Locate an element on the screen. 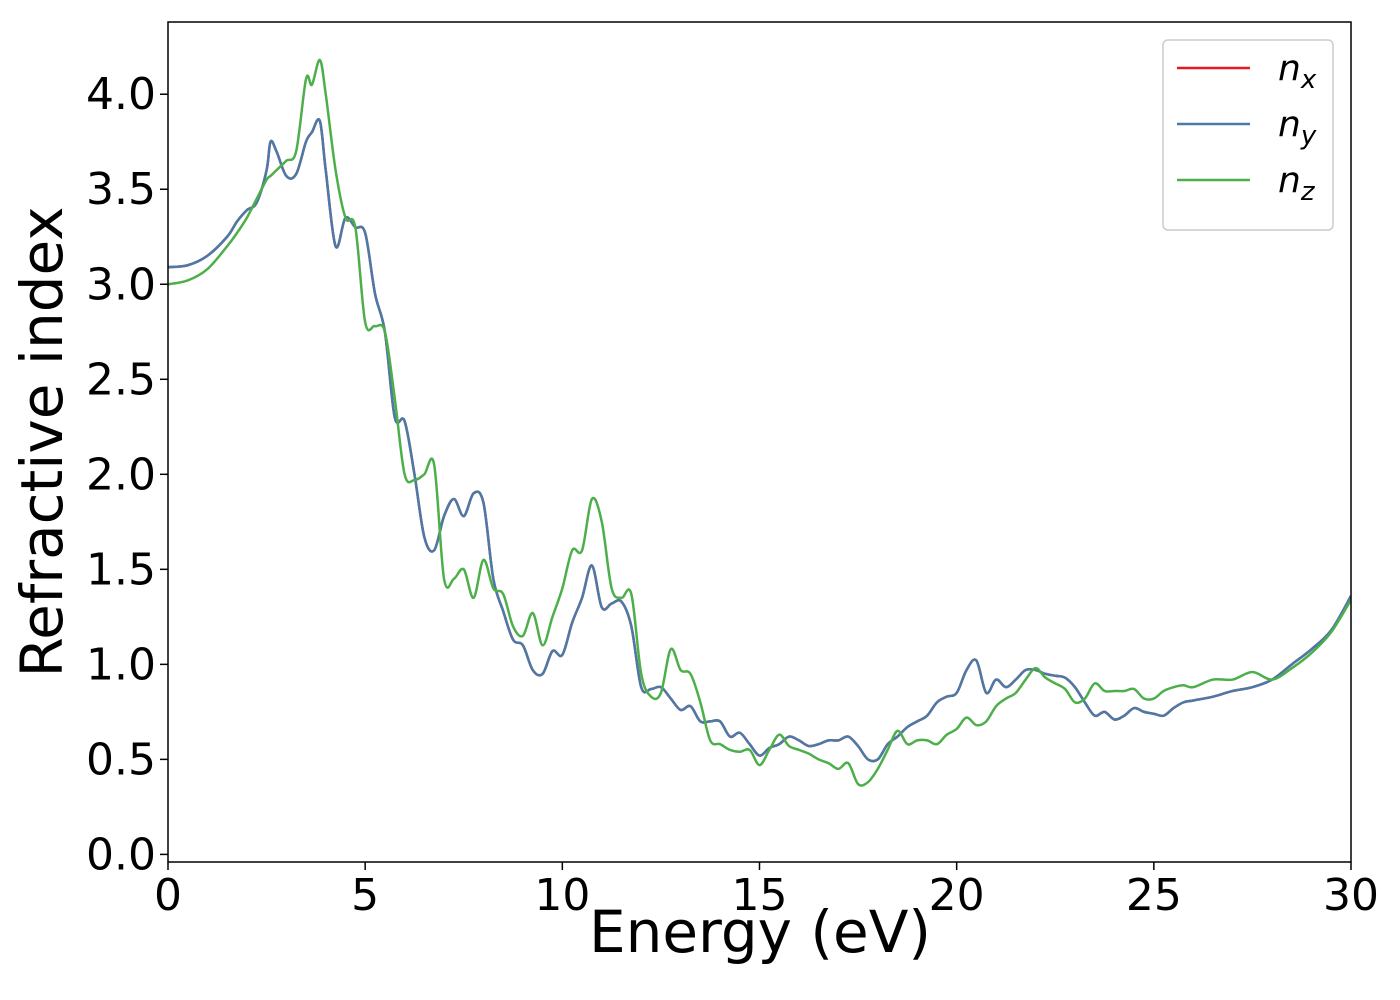  legend-label: ny is located at coordinates (1297, 127).